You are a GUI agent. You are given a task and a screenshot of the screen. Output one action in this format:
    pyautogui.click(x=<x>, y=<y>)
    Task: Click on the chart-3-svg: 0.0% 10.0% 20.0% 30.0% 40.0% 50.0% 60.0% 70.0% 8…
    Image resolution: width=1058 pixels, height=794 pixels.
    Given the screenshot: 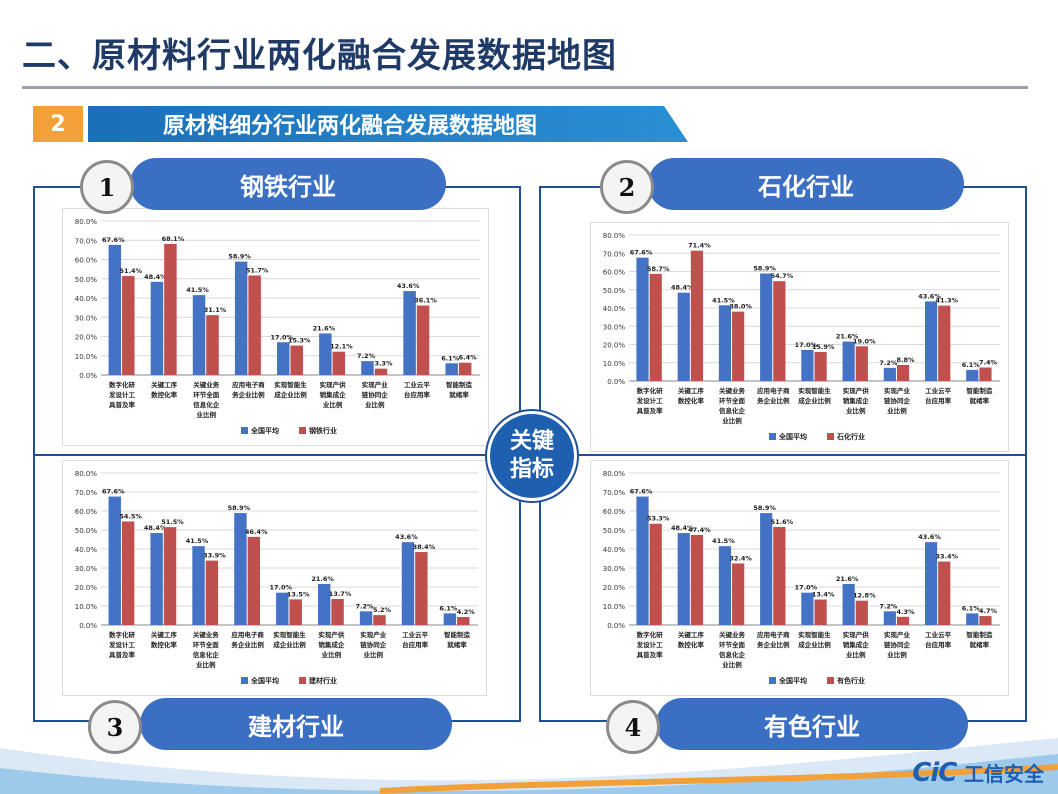 What is the action you would take?
    pyautogui.click(x=276, y=577)
    